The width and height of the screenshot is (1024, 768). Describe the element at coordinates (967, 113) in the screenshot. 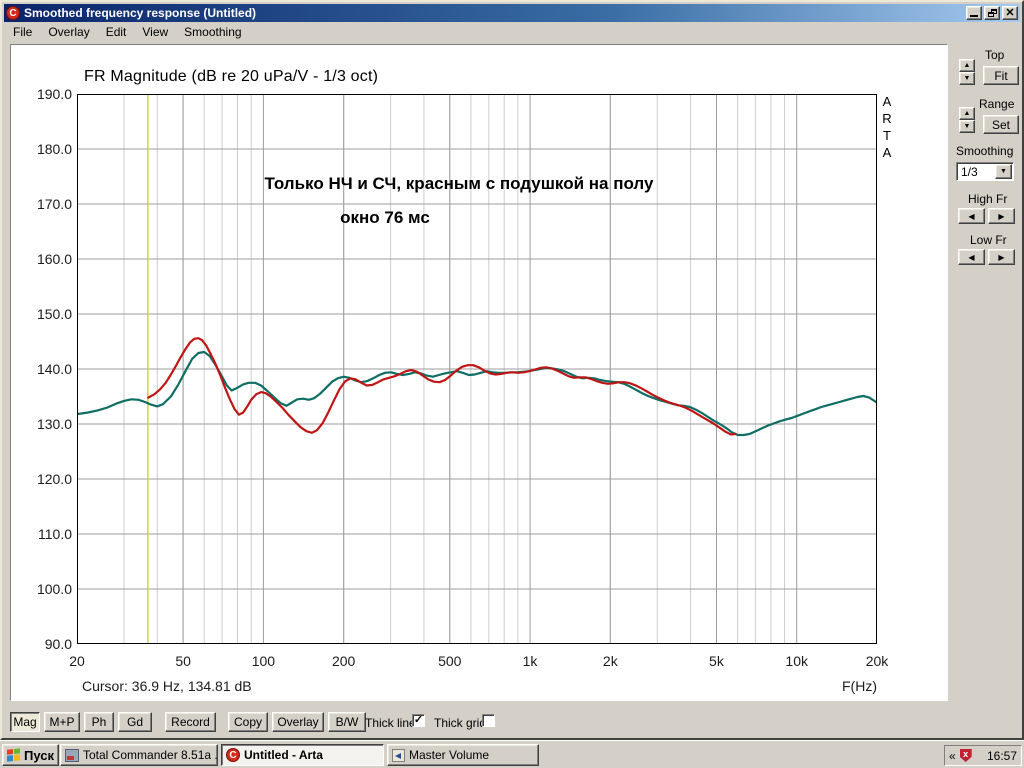

I see `range-up-button: ▲` at that location.